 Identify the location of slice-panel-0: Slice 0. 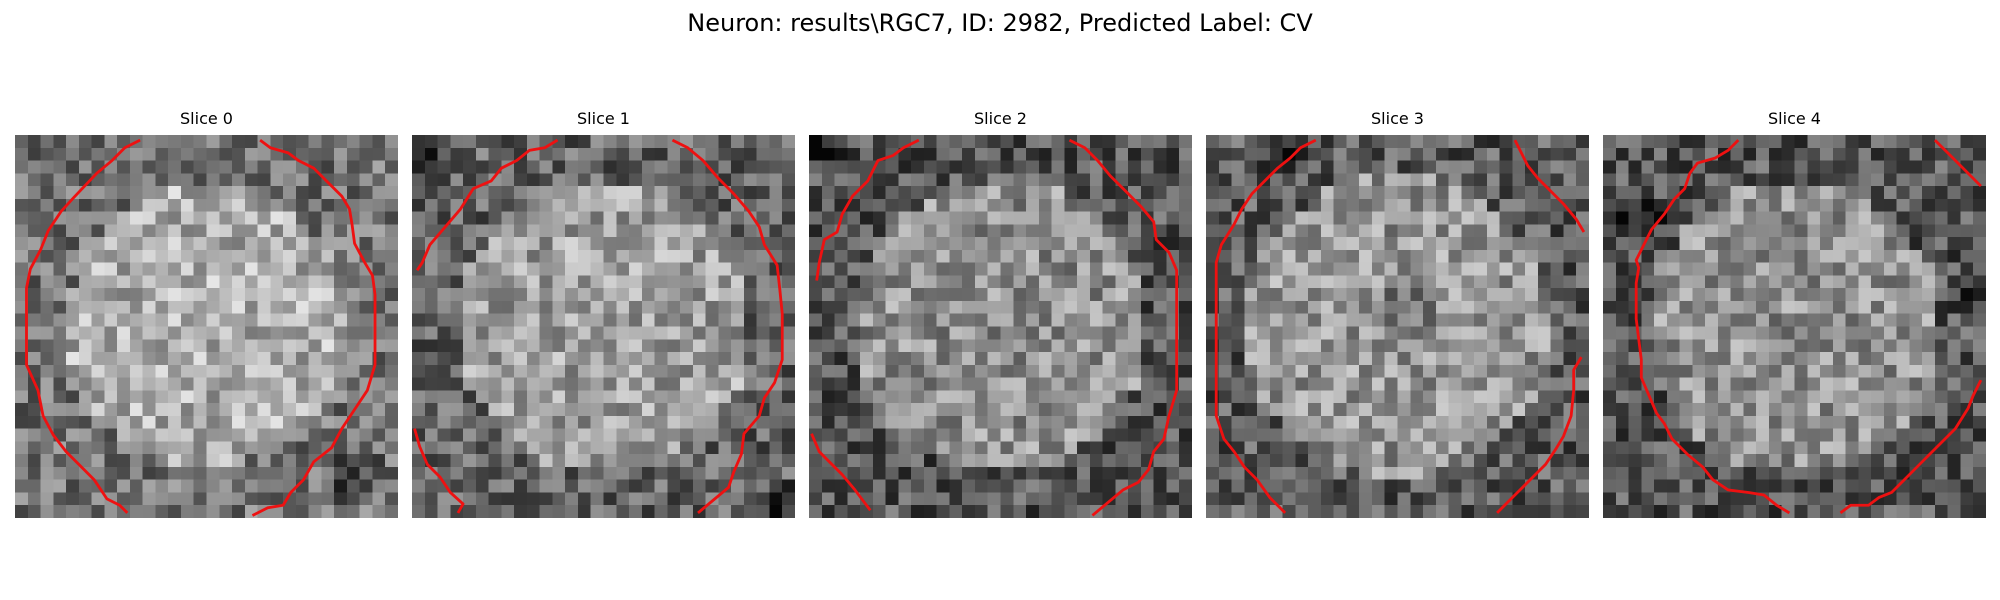
(206, 314).